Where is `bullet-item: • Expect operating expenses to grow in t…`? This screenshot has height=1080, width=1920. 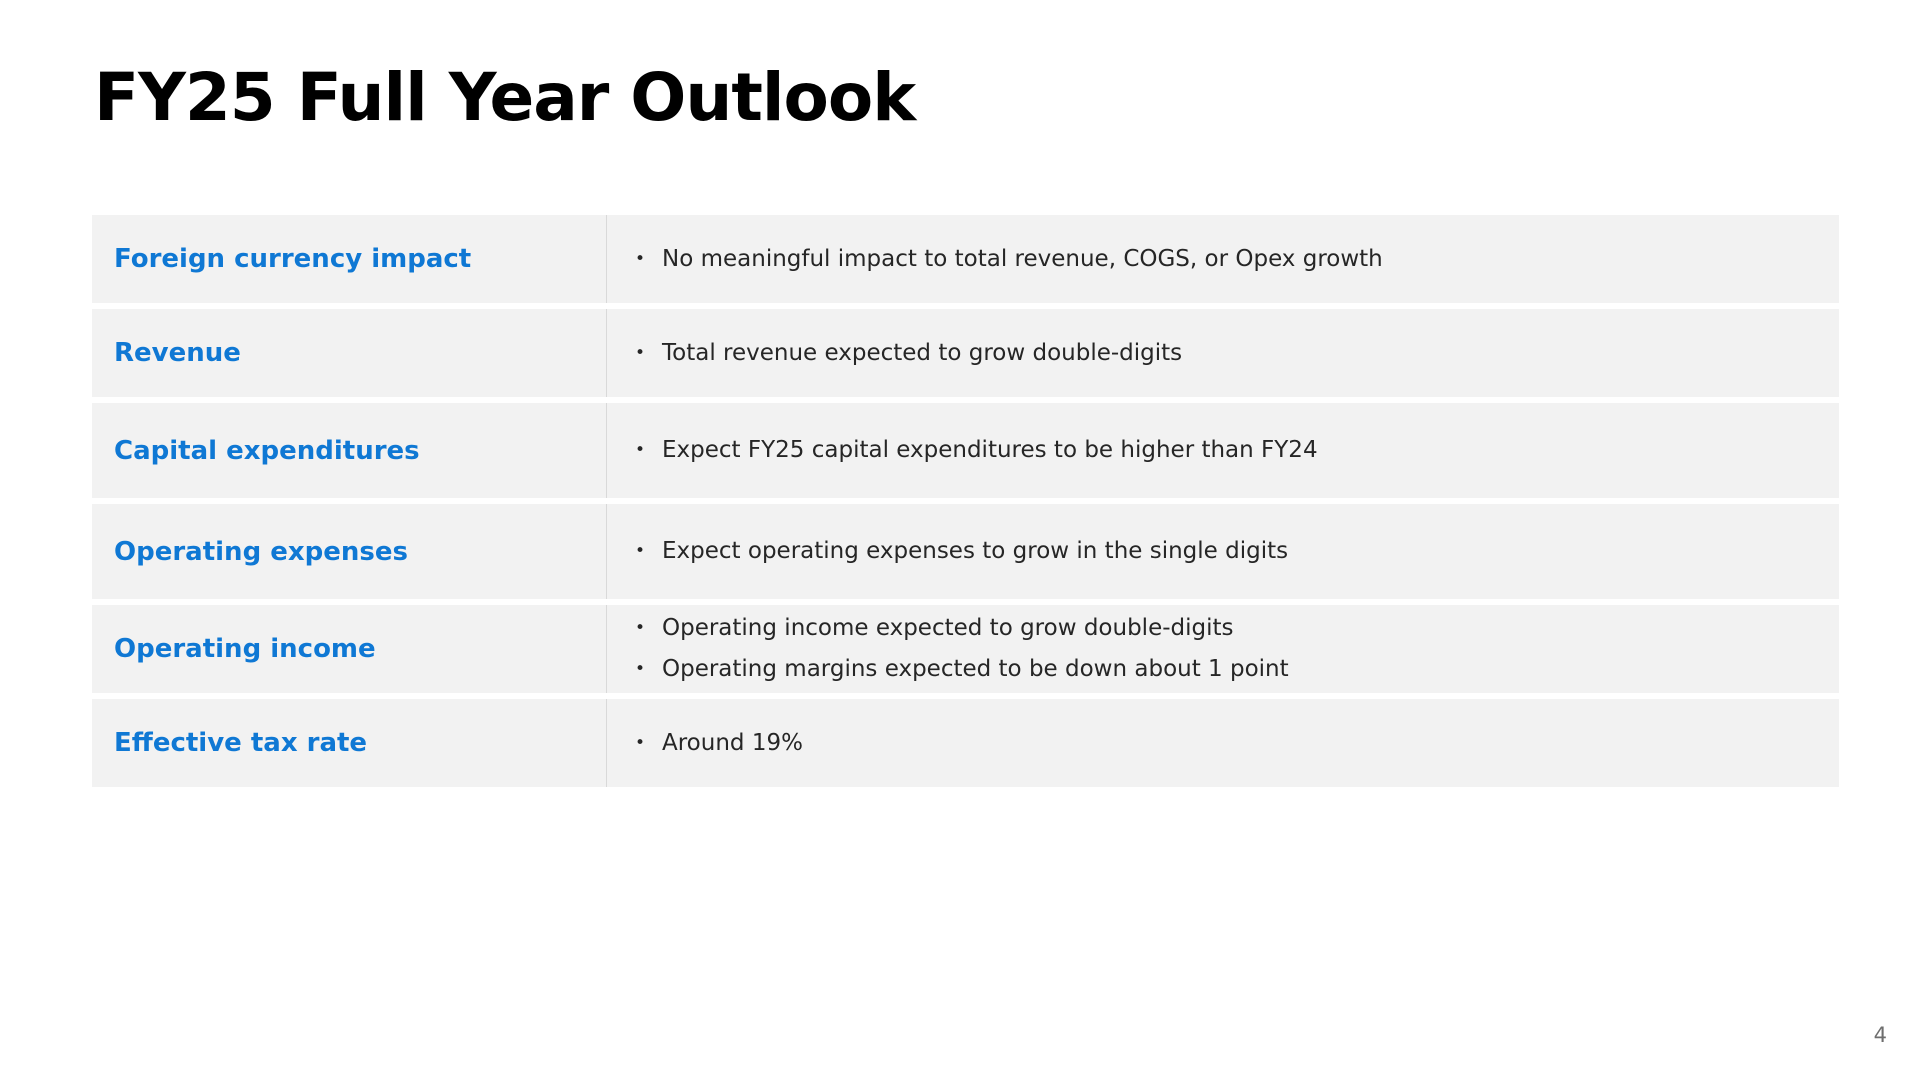
bullet-item: • Expect operating expenses to grow in t… is located at coordinates (1237, 551).